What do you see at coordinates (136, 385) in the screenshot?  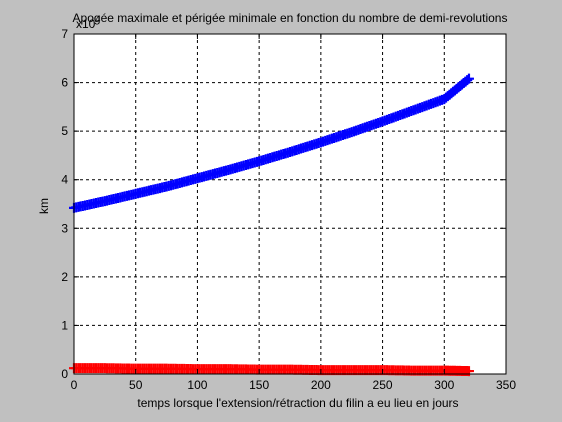 I see `x-tick-label: 50` at bounding box center [136, 385].